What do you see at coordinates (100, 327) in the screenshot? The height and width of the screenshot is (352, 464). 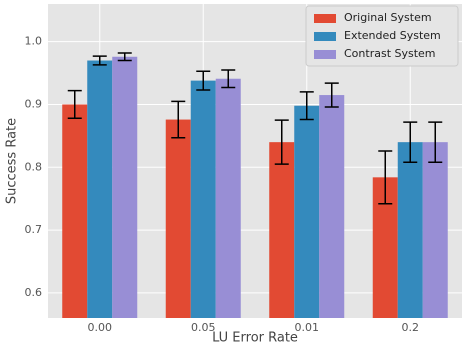 I see `x-tick-label: 0.00` at bounding box center [100, 327].